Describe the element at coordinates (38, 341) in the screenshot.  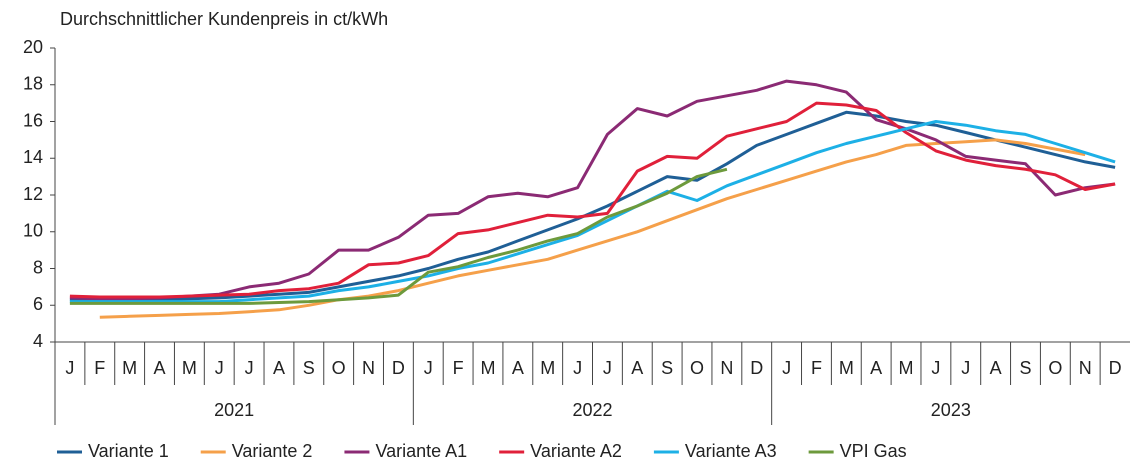
I see `y-tick-label: 4` at that location.